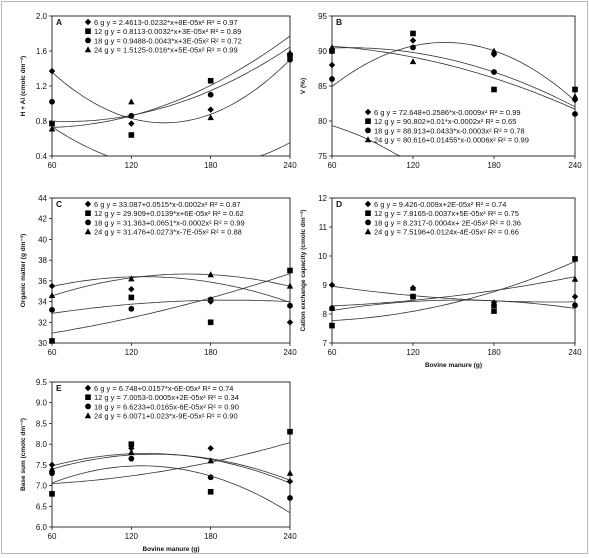 The height and width of the screenshot is (558, 589). What do you see at coordinates (42, 16) in the screenshot?
I see `y-tick-label: 2.0` at bounding box center [42, 16].